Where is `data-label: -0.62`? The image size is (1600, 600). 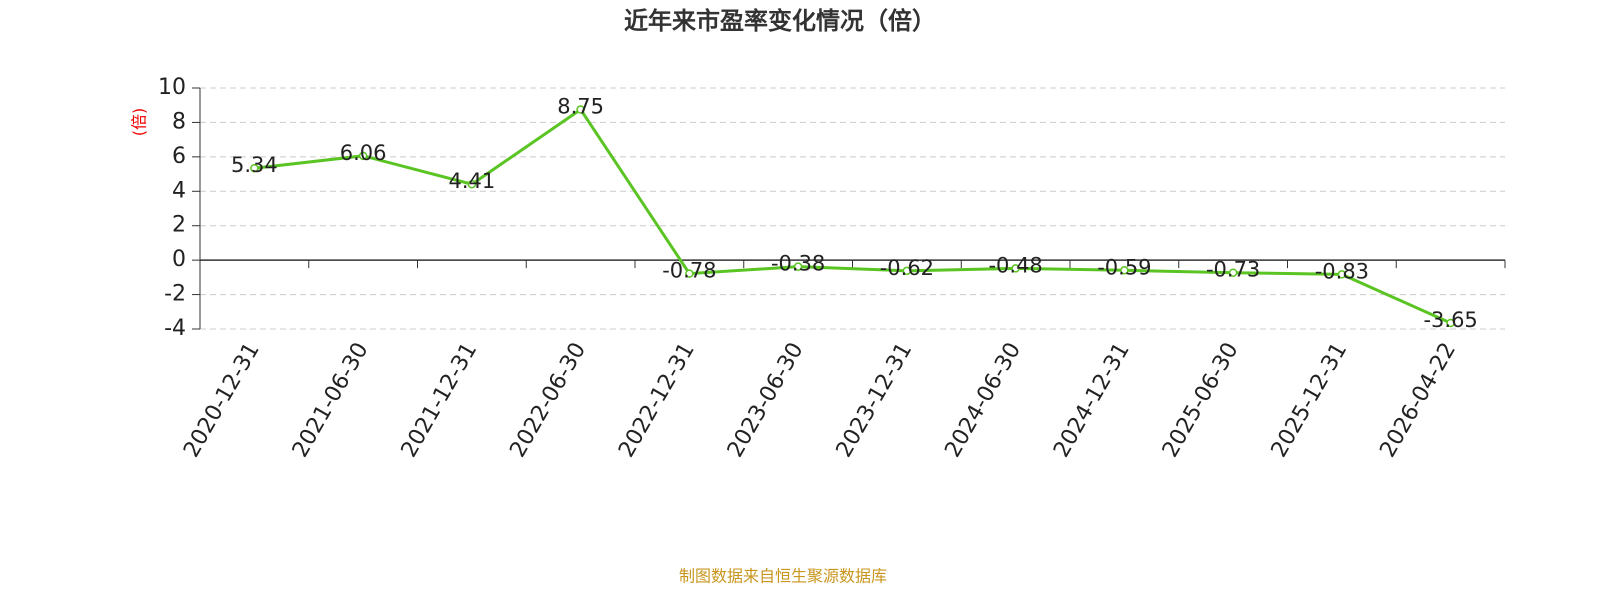
data-label: -0.62 is located at coordinates (907, 268).